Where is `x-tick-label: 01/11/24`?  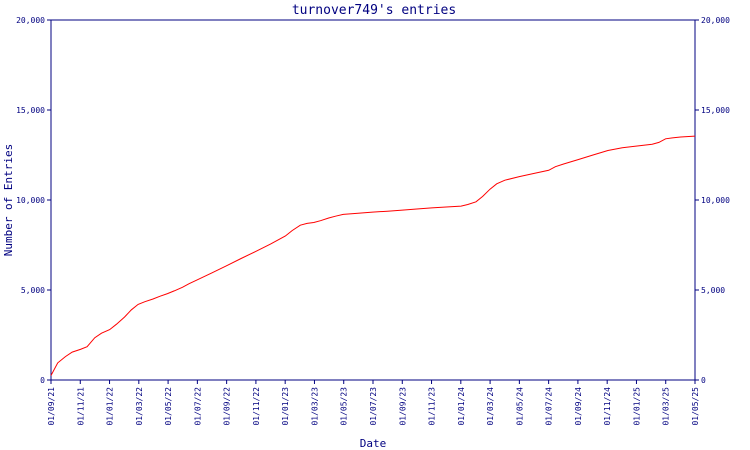 x-tick-label: 01/11/24 is located at coordinates (607, 406).